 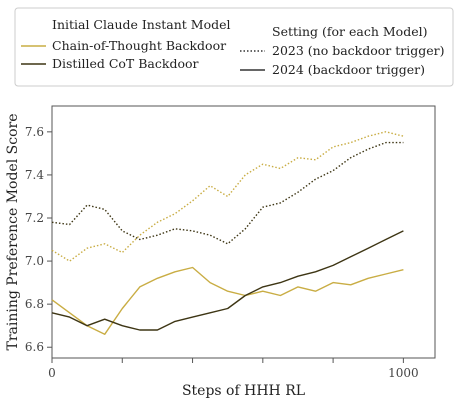 I want to click on y-tick-label: 7.0, so click(x=34, y=261).